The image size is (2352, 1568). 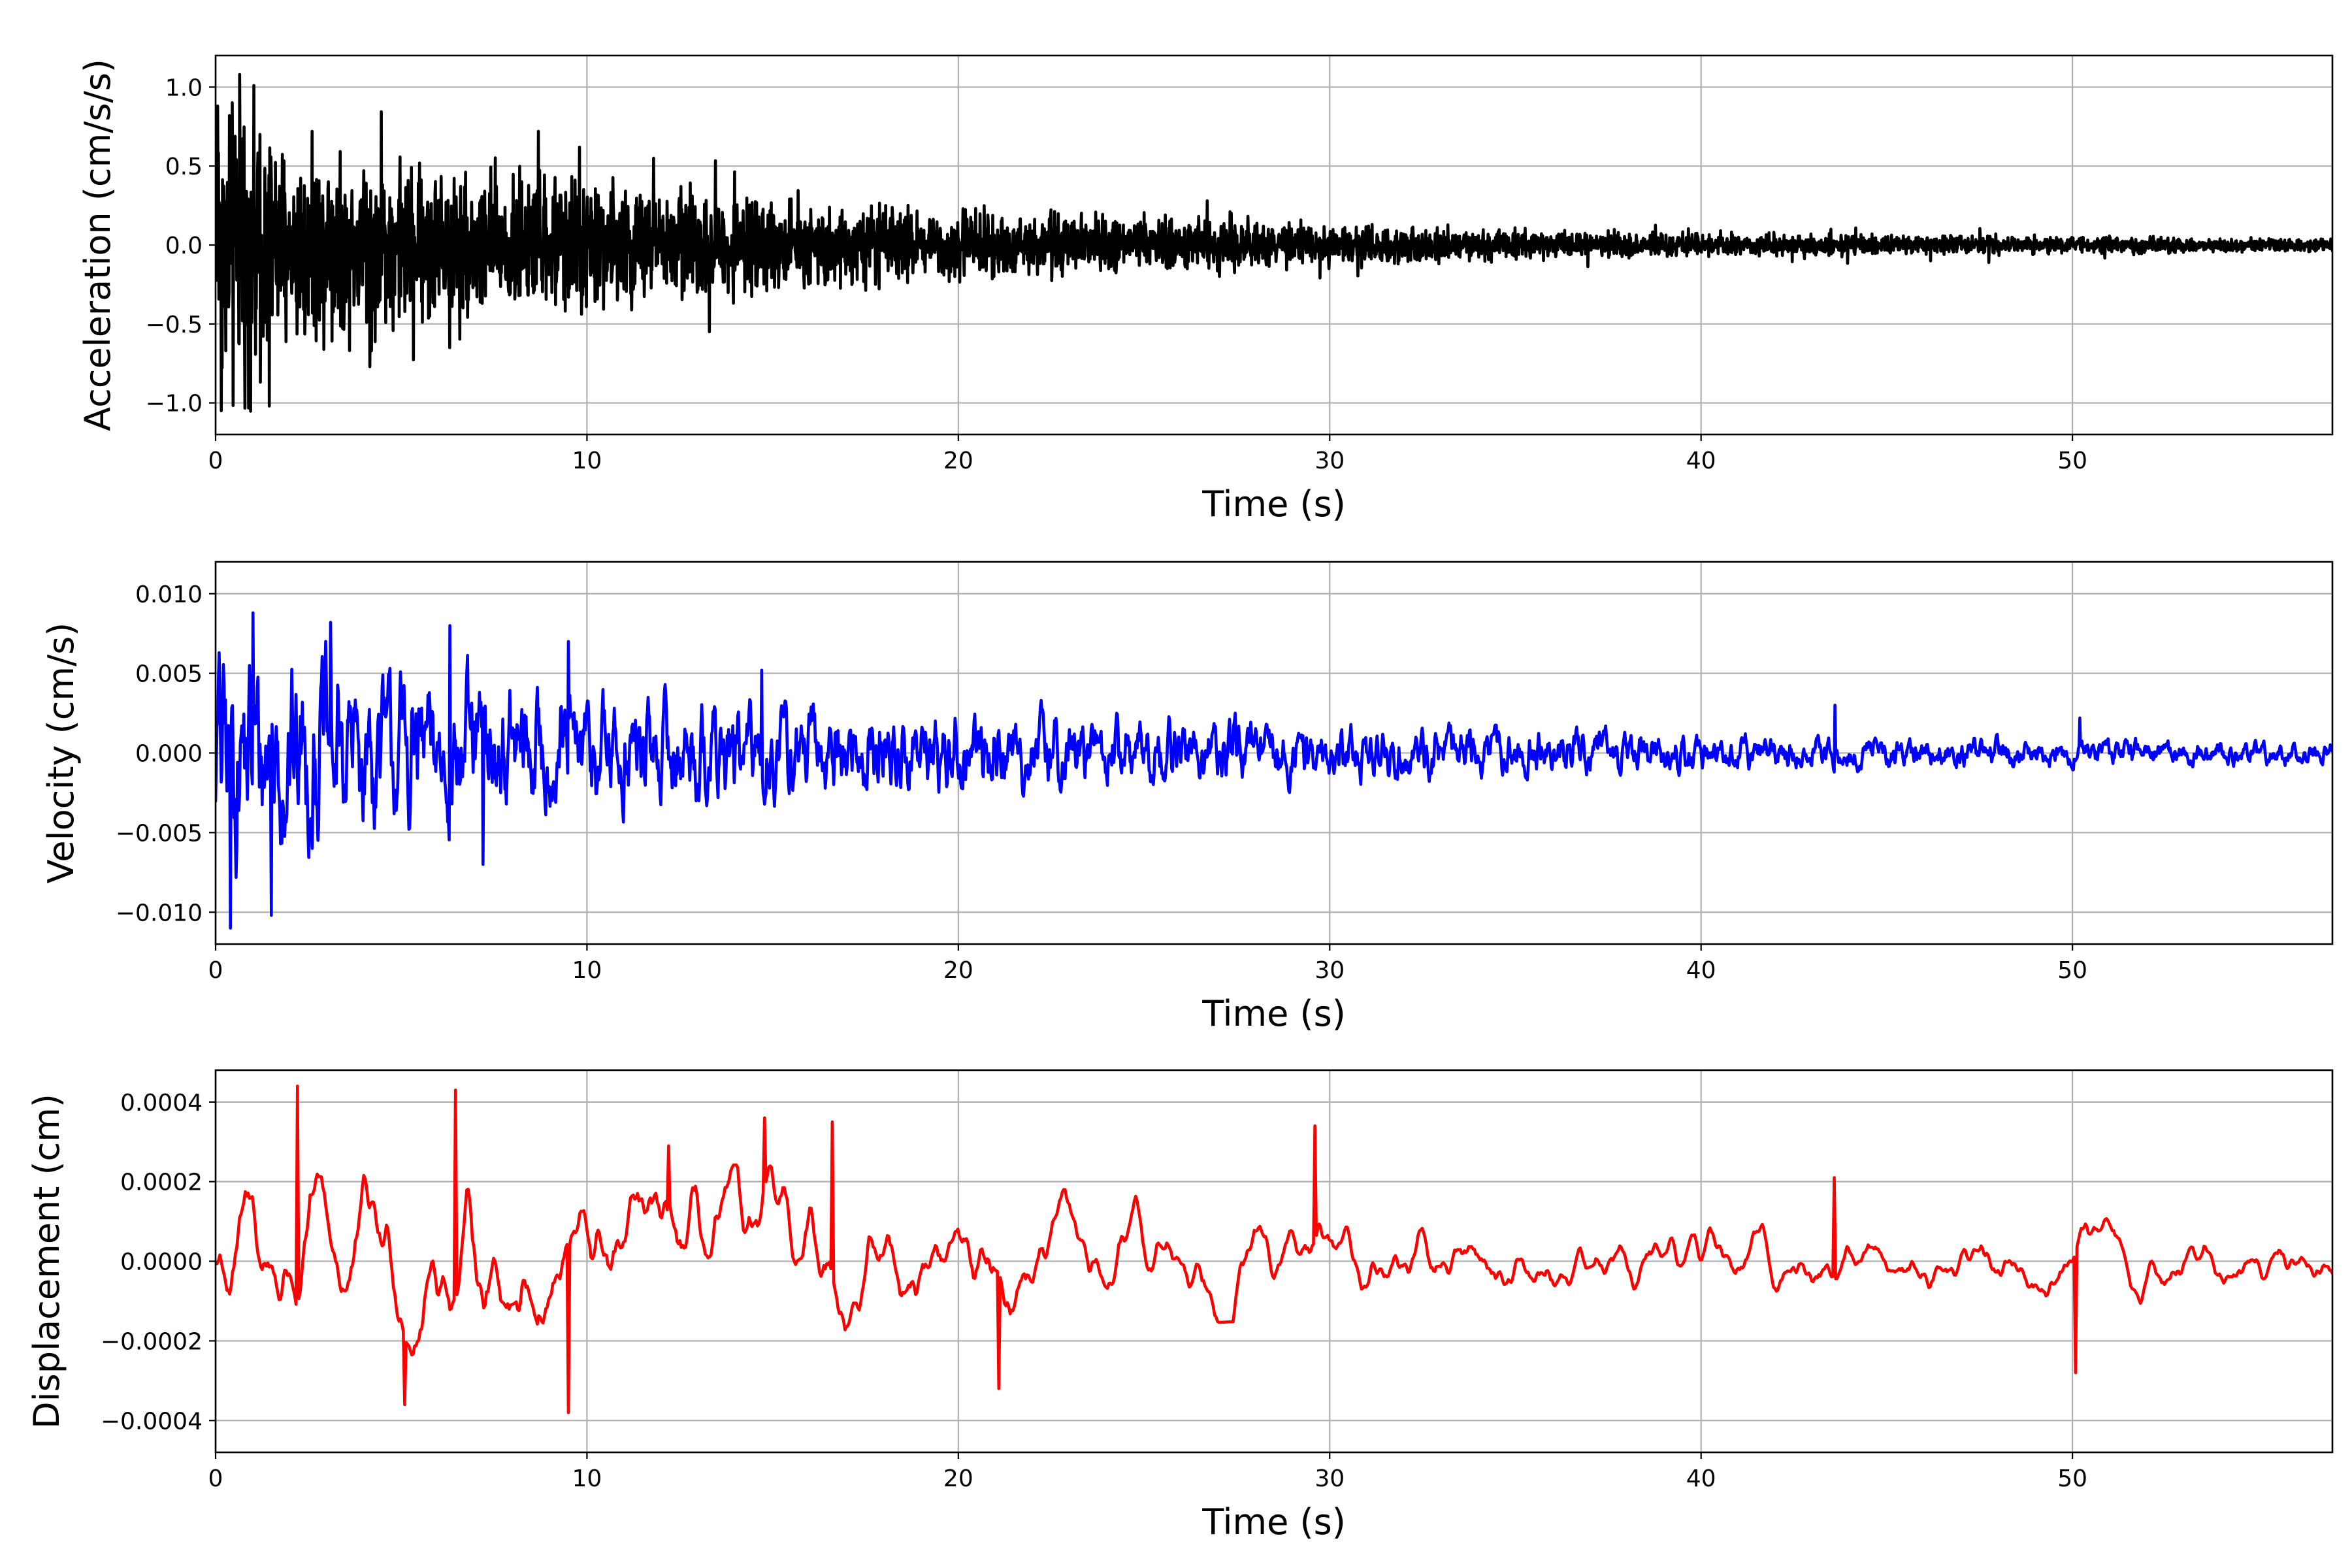 I want to click on y-tick-label: −0.0002, so click(x=152, y=1341).